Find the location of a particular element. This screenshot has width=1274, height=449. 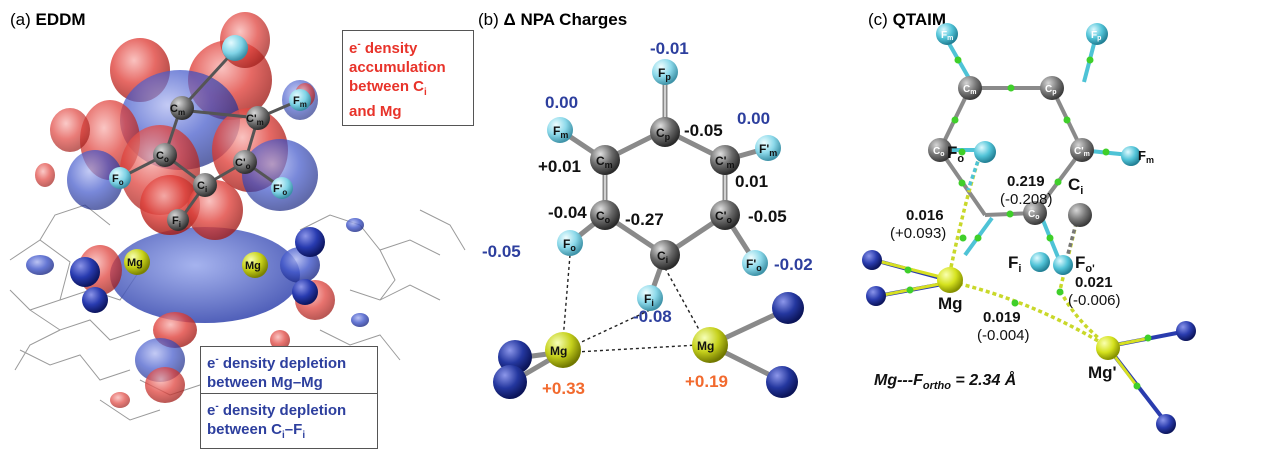

npa-label-fi: Fi is located at coordinates (649, 300).